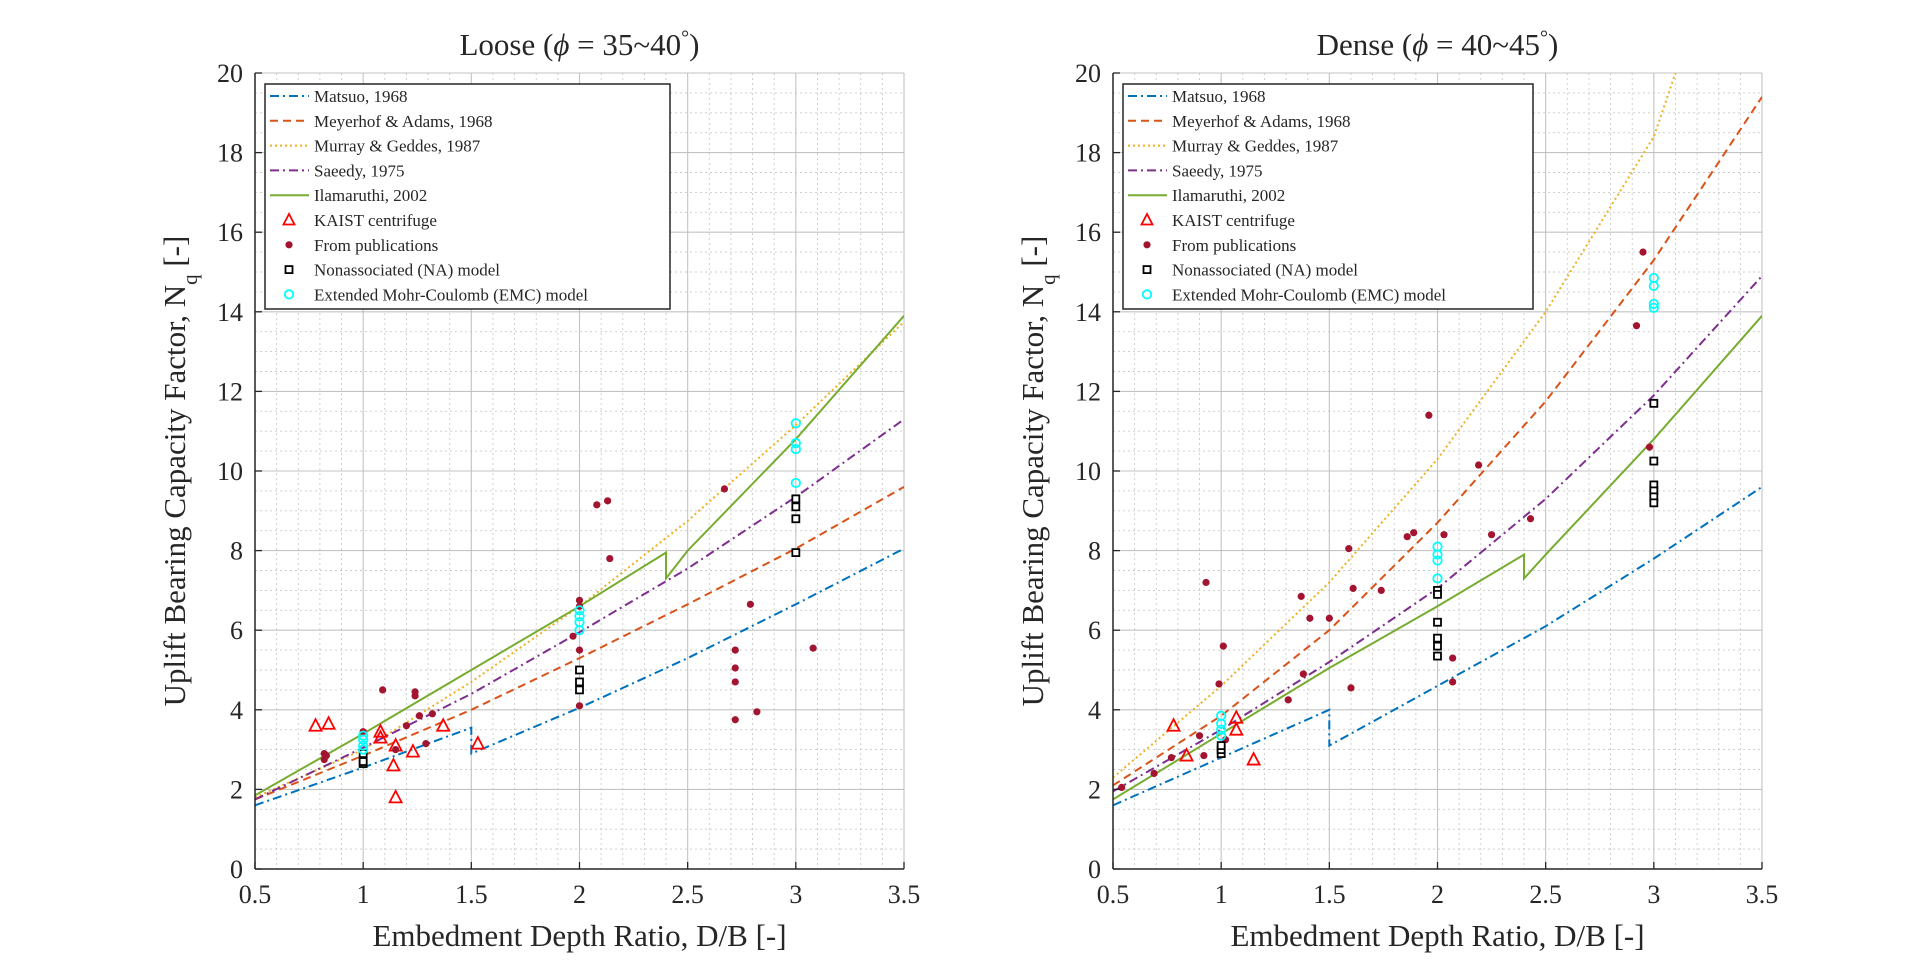  I want to click on legend-label-meyerhof: Meyerhof & Adams, 1968, so click(403, 121).